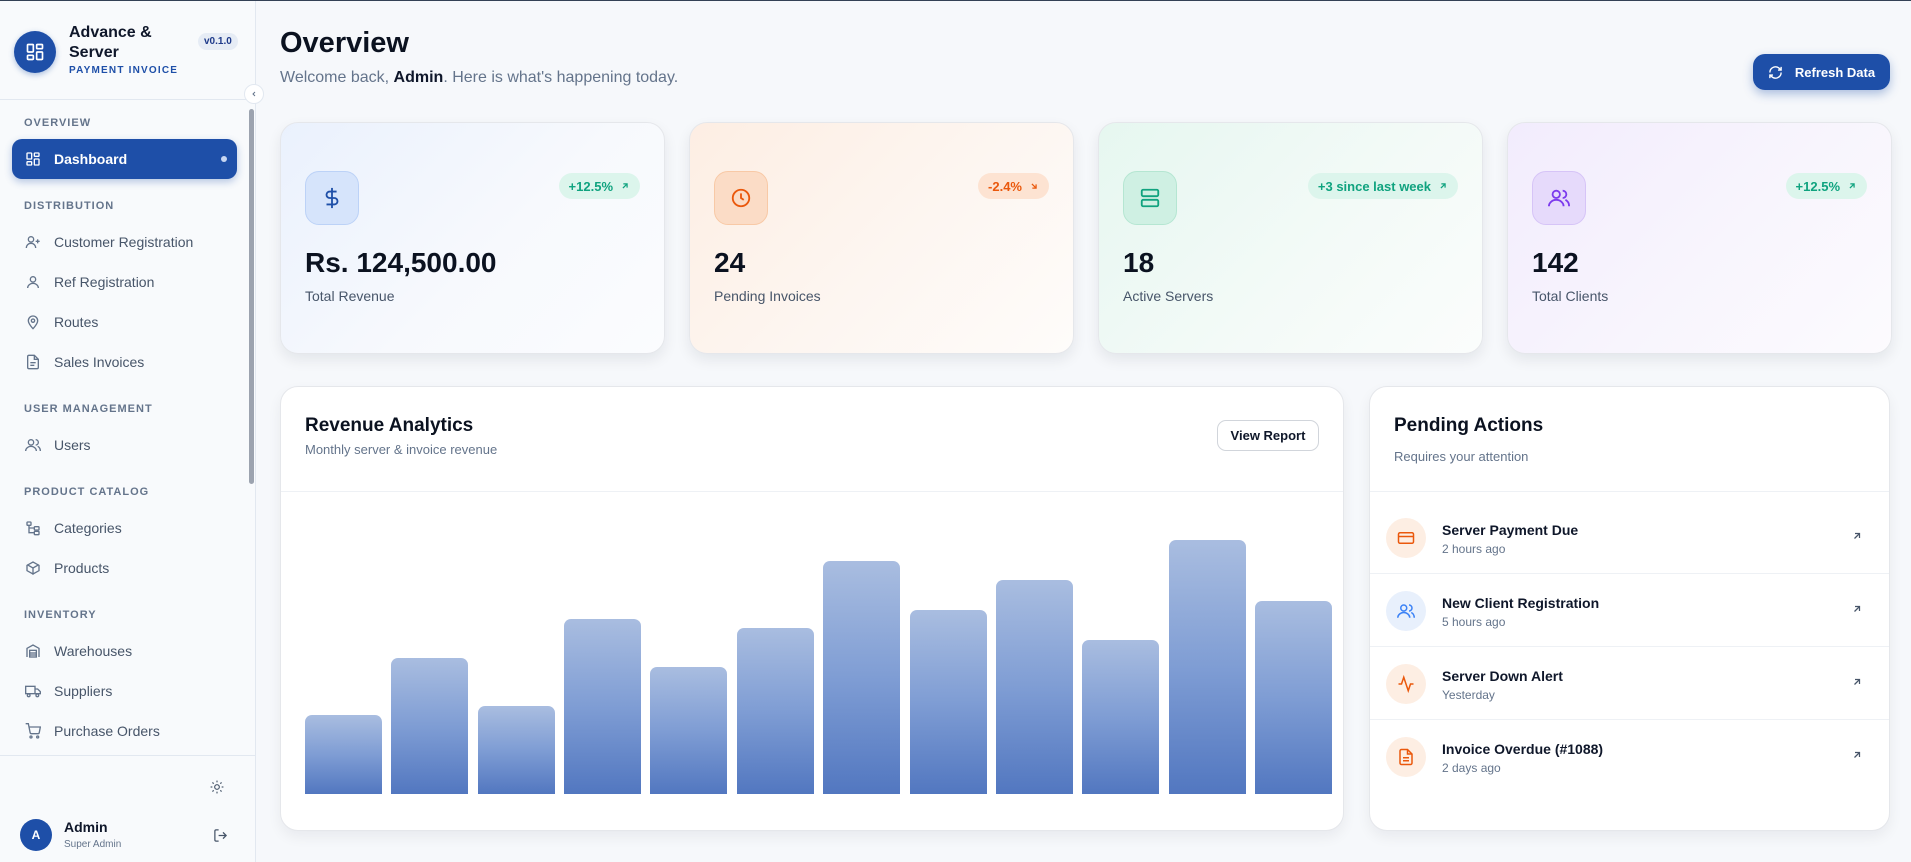 The image size is (1911, 862). Describe the element at coordinates (124, 528) in the screenshot. I see `sidebar-item-categories: Categories` at that location.